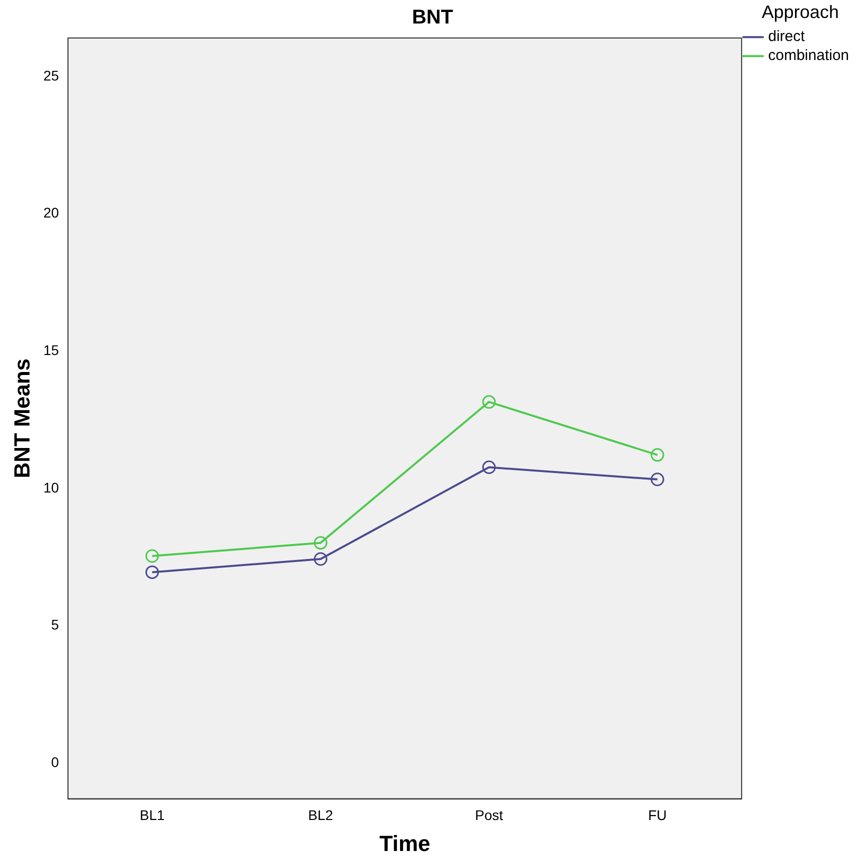 The width and height of the screenshot is (863, 866). Describe the element at coordinates (21, 418) in the screenshot. I see `y-axis-title: BNT Means` at that location.